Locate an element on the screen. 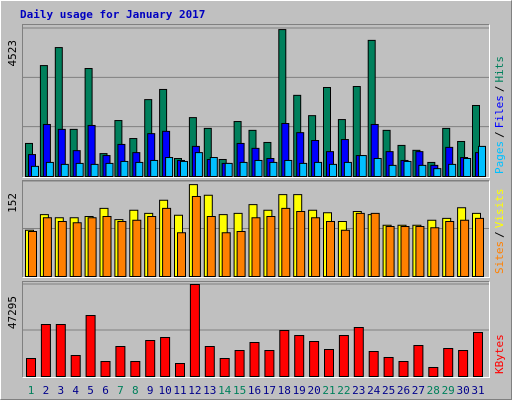  x-tick-label: 20 is located at coordinates (313, 390).